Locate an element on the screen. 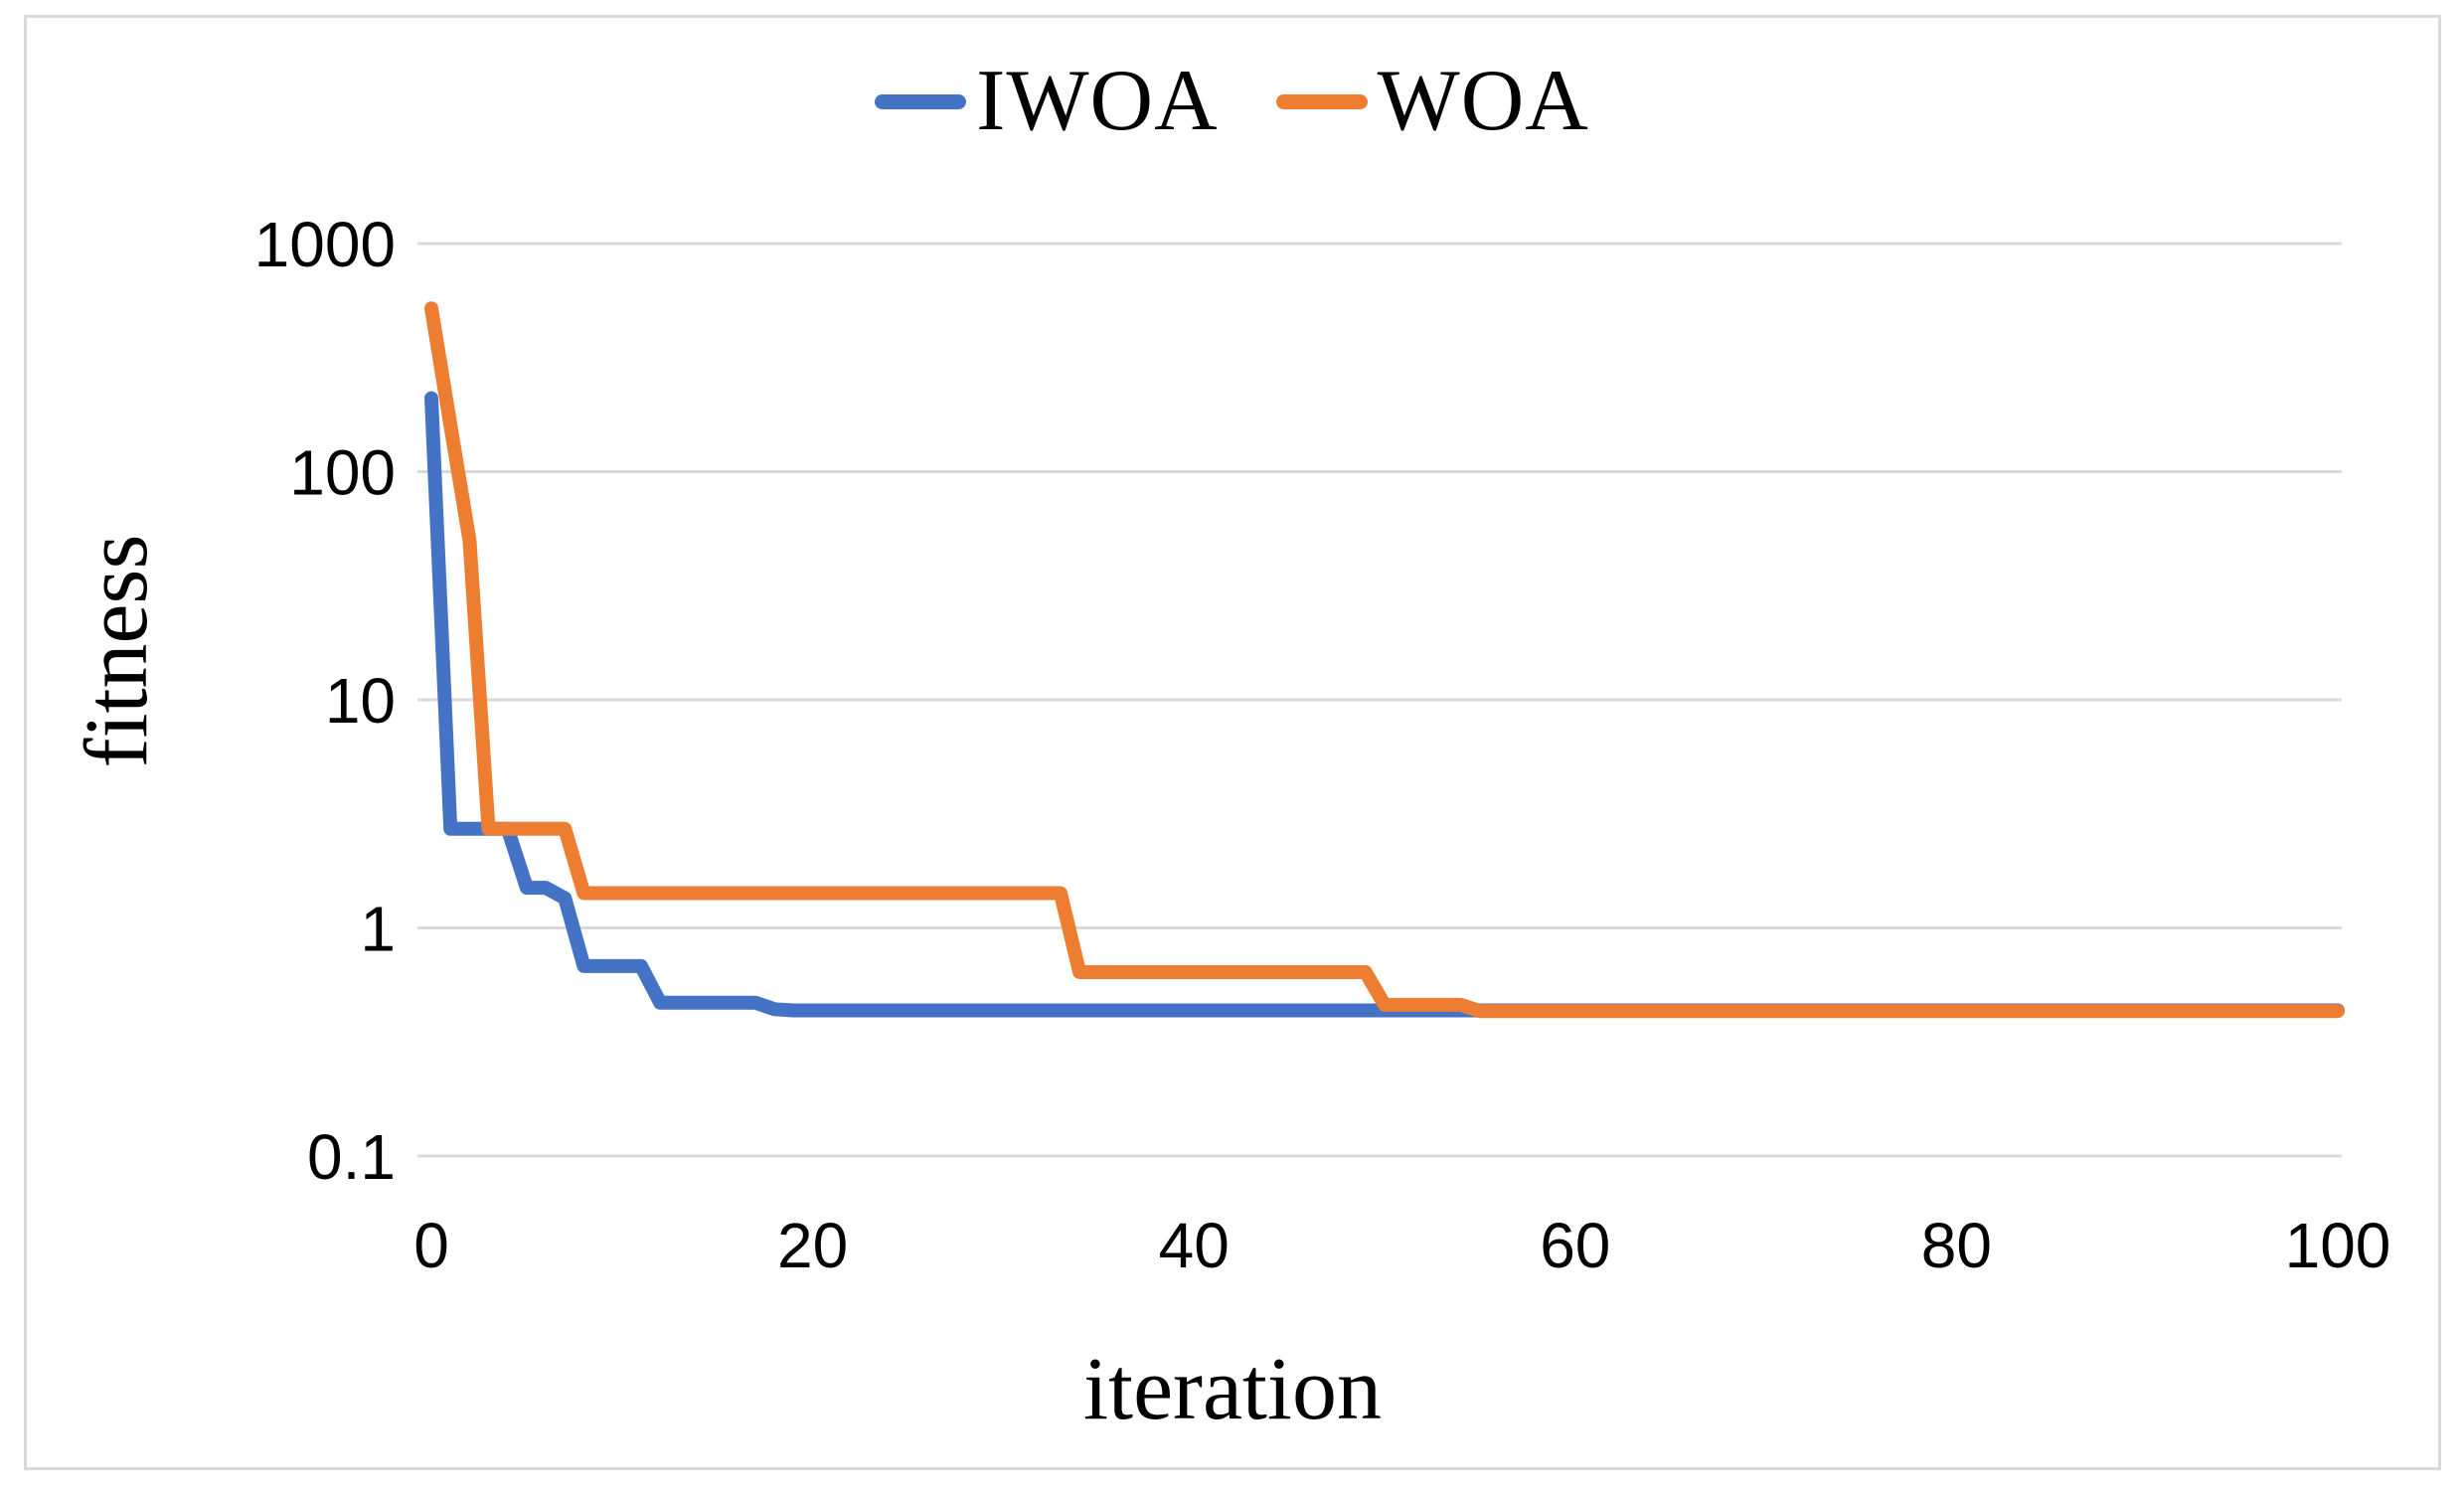 The image size is (2464, 1495). woa-line-dash-icon is located at coordinates (1322, 101).